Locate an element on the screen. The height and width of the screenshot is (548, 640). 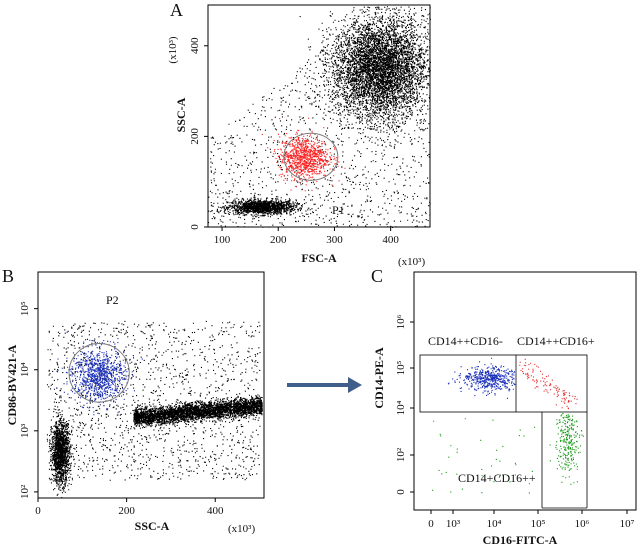
quadrant-label-cd14p-cd16pp: CD14+CD16++ is located at coordinates (497, 478).